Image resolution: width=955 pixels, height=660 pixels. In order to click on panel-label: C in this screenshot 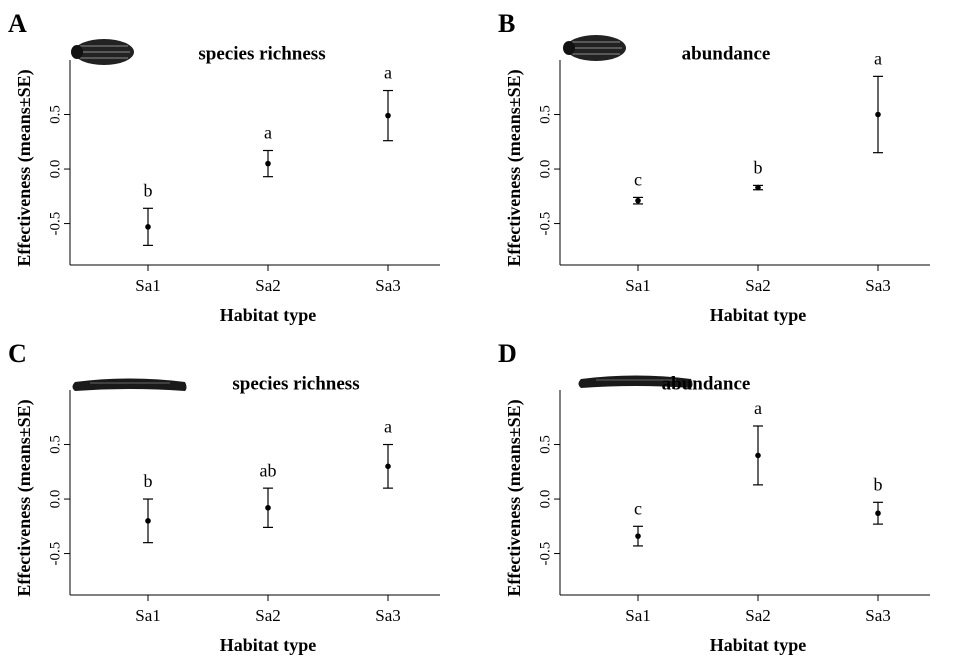, I will do `click(17, 353)`.